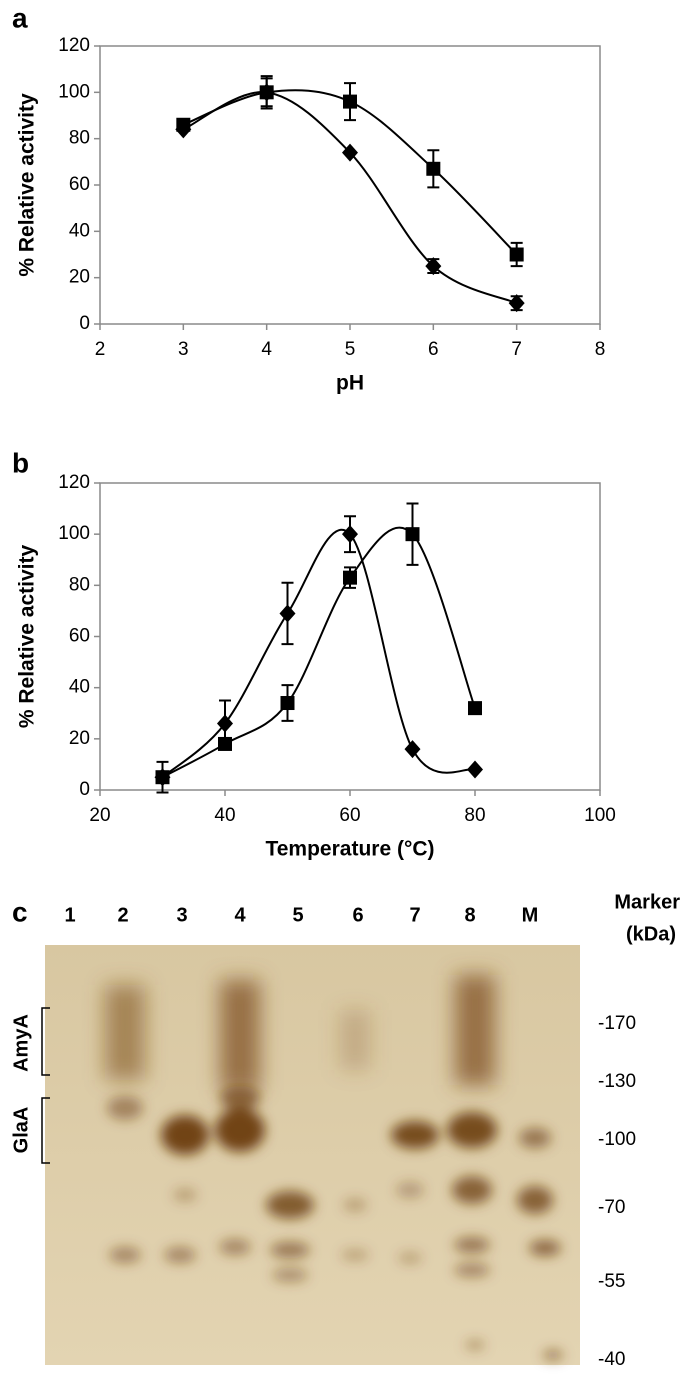  What do you see at coordinates (349, 815) in the screenshot?
I see `x-tick-label: 60` at bounding box center [349, 815].